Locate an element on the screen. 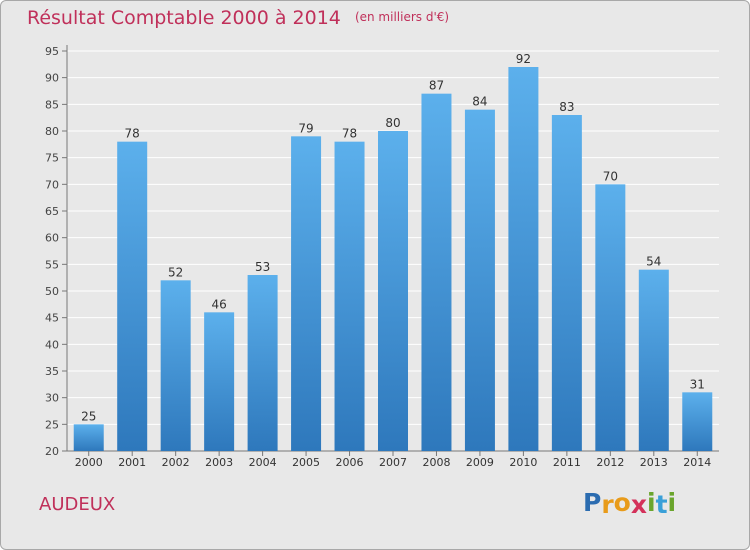  y-tick-label: 60 is located at coordinates (52, 238).